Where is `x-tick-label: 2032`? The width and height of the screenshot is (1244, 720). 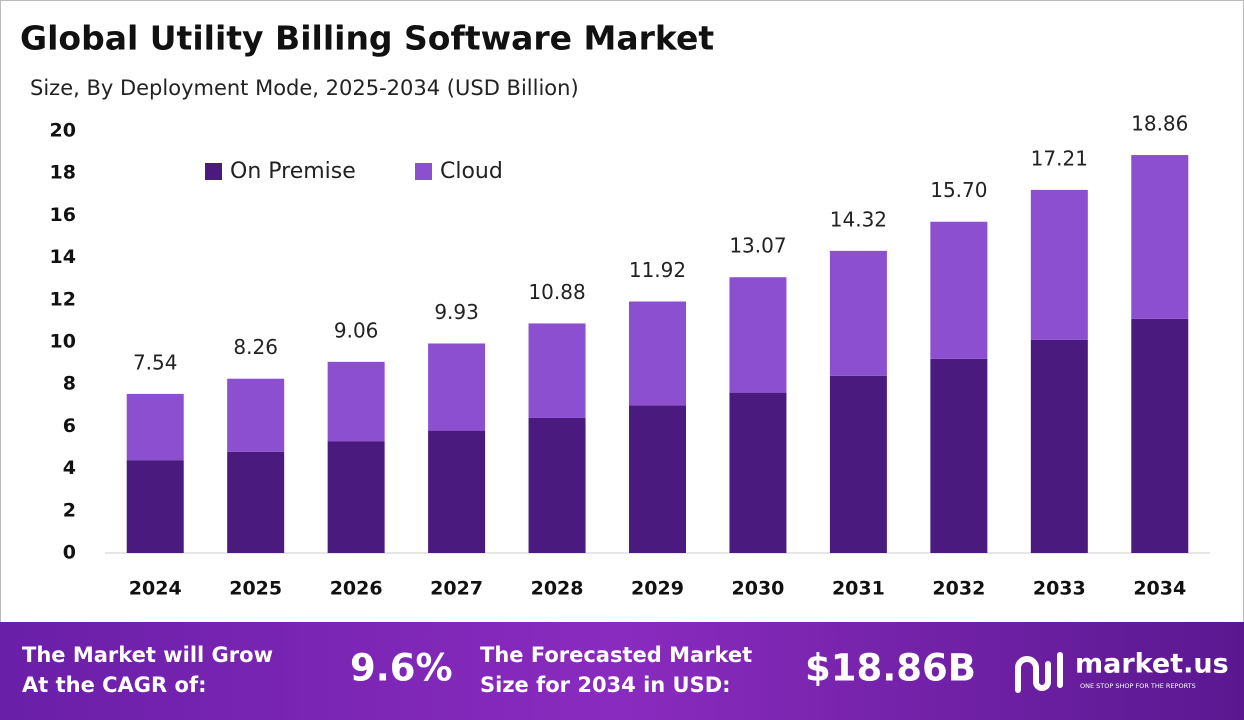 x-tick-label: 2032 is located at coordinates (958, 589).